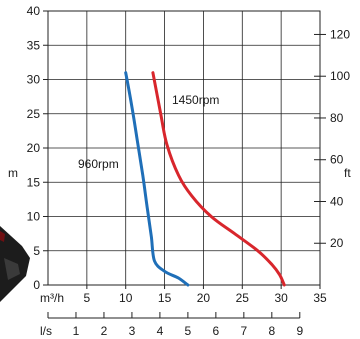 This screenshot has height=339, width=360. I want to click on secondary-x-axis: 1 2 3 4 5 6 7 8 9, so click(175, 325).